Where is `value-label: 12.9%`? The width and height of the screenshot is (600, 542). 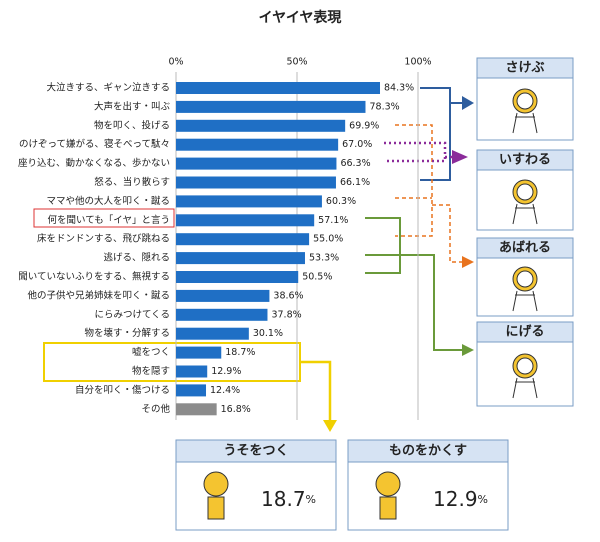 value-label: 12.9% is located at coordinates (226, 371).